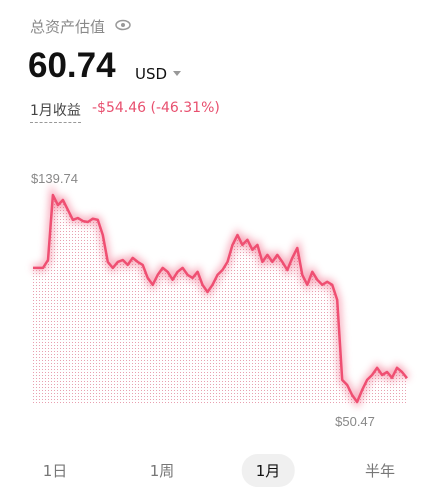 This screenshot has width=441, height=495. What do you see at coordinates (177, 73) in the screenshot?
I see `dropdown-caret` at bounding box center [177, 73].